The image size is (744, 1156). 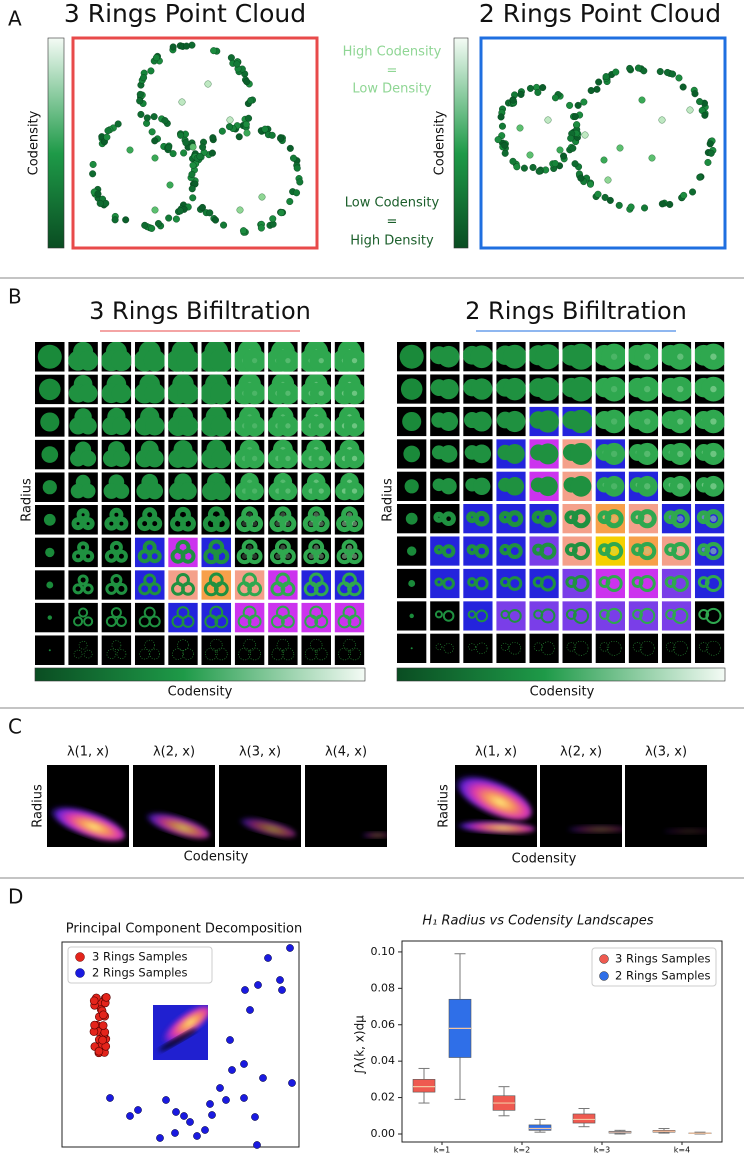 I want to click on plot-frame, so click(x=562, y=1041).